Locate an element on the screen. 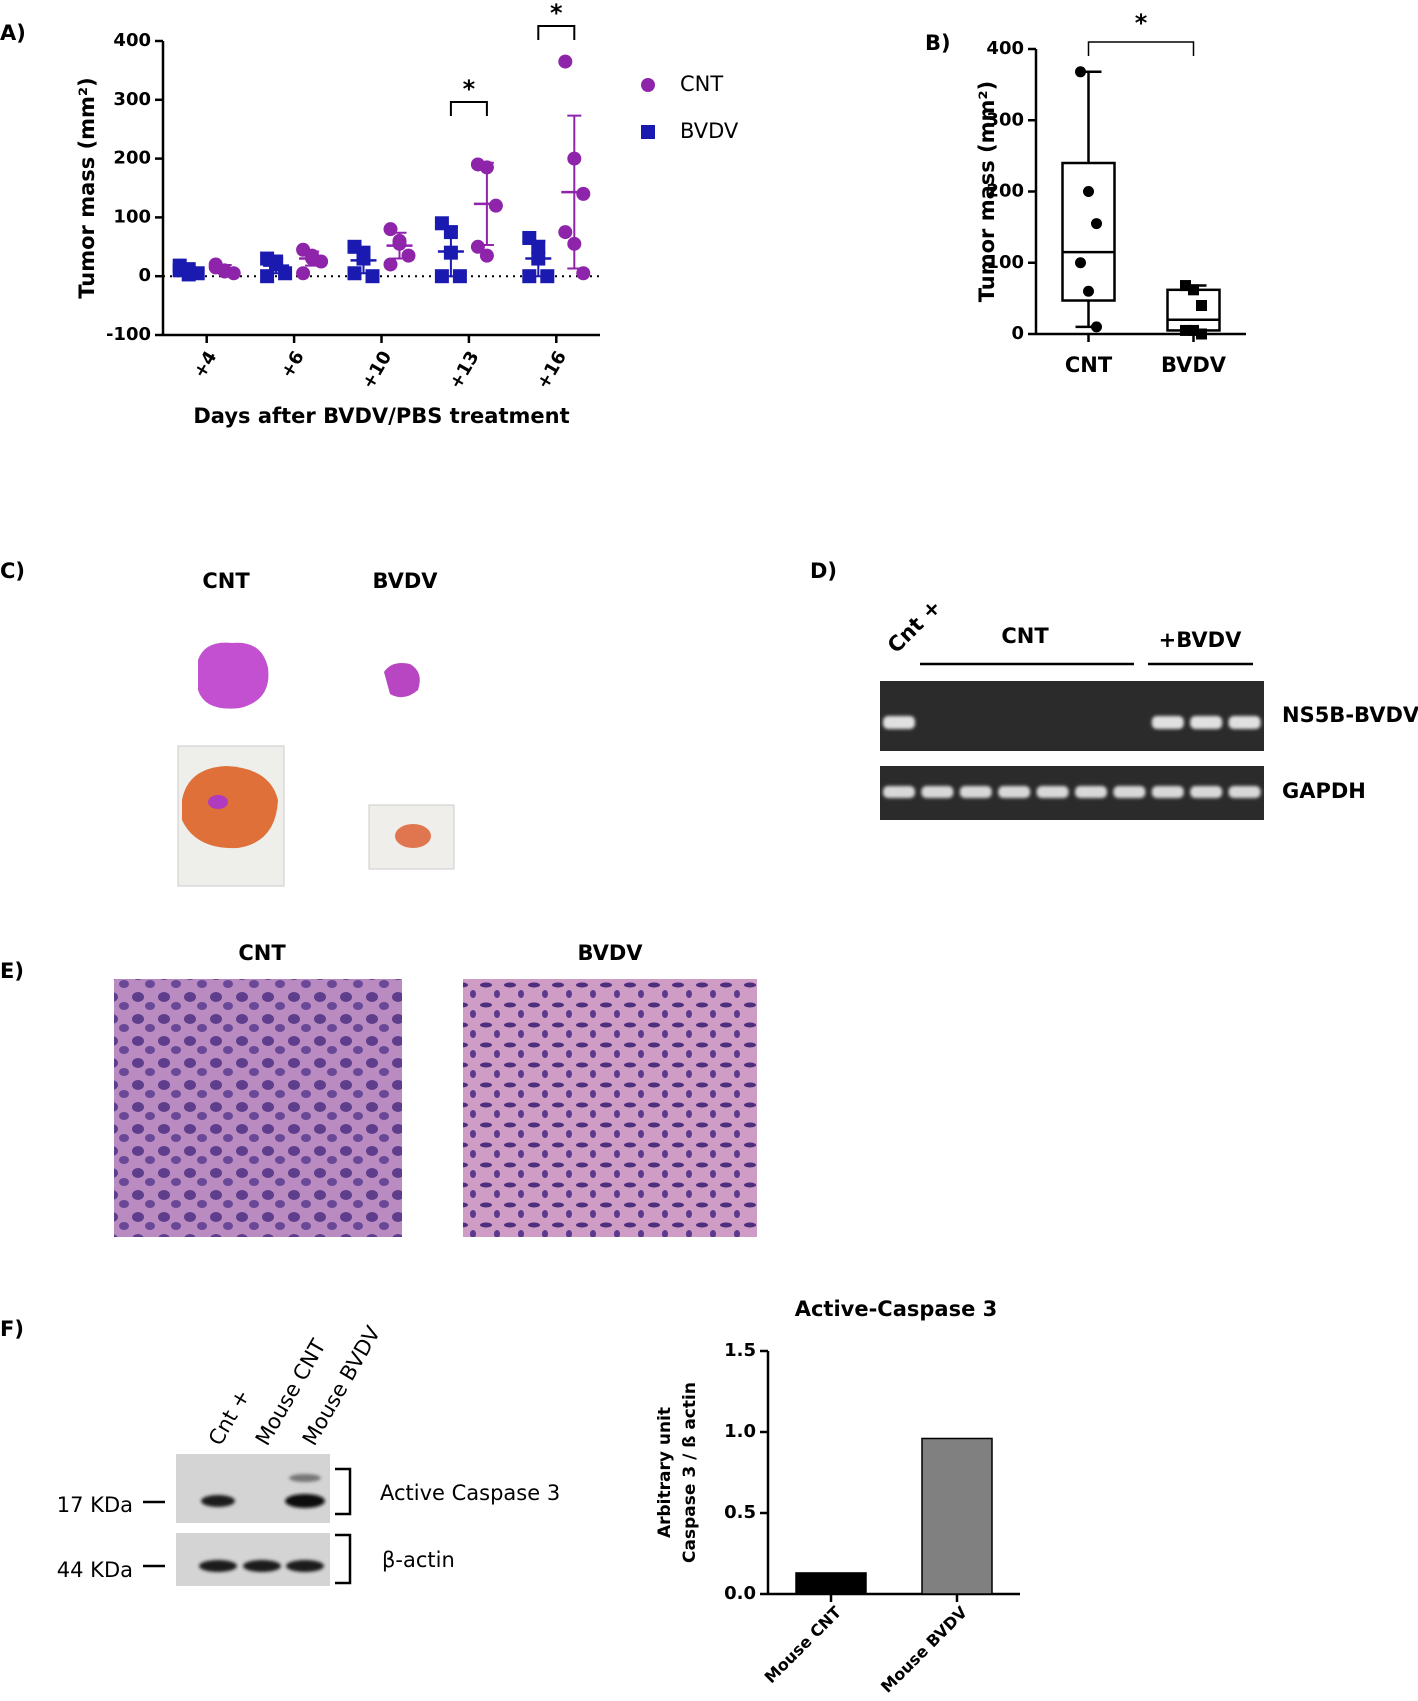 The image size is (1418, 1701). x-tick-label: Mouse BVDV is located at coordinates (924, 1649).